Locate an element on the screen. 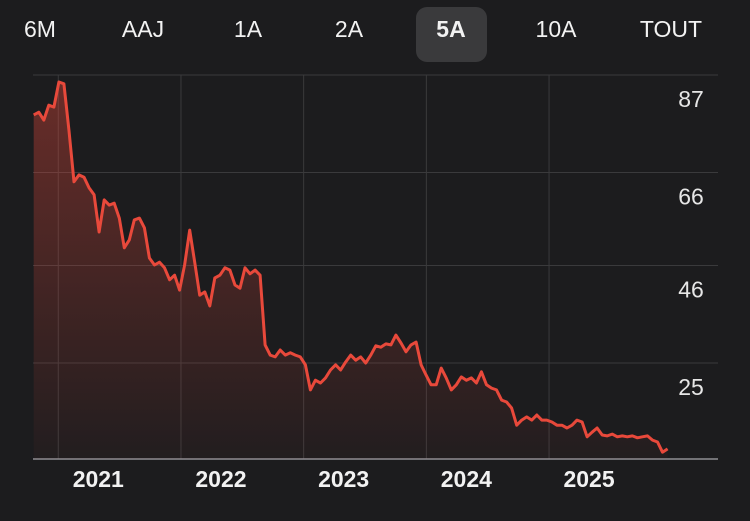 The height and width of the screenshot is (521, 750). x-tick-label: 2025 is located at coordinates (588, 479).